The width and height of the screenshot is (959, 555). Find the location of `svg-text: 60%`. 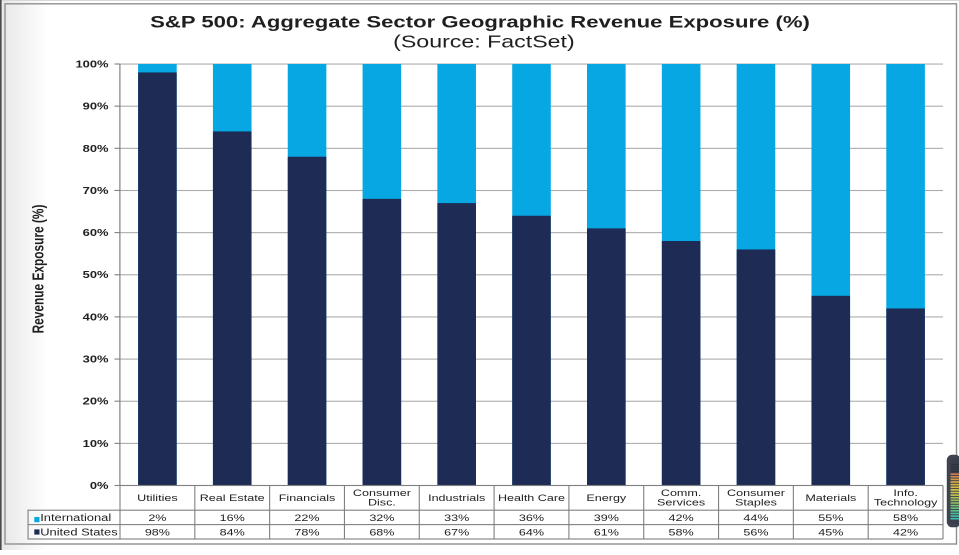

svg-text: 60% is located at coordinates (96, 233).